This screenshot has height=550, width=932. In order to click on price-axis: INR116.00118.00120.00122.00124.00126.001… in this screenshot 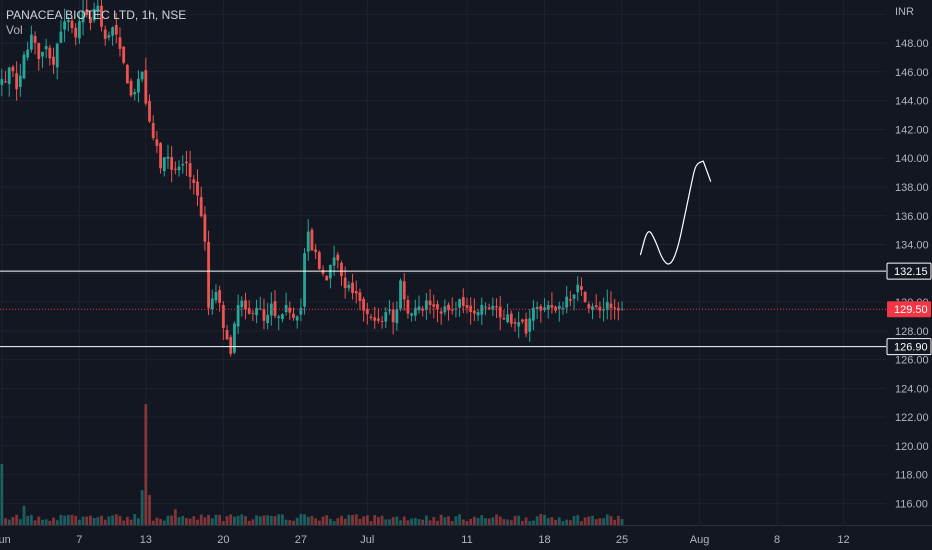, I will do `click(909, 275)`.